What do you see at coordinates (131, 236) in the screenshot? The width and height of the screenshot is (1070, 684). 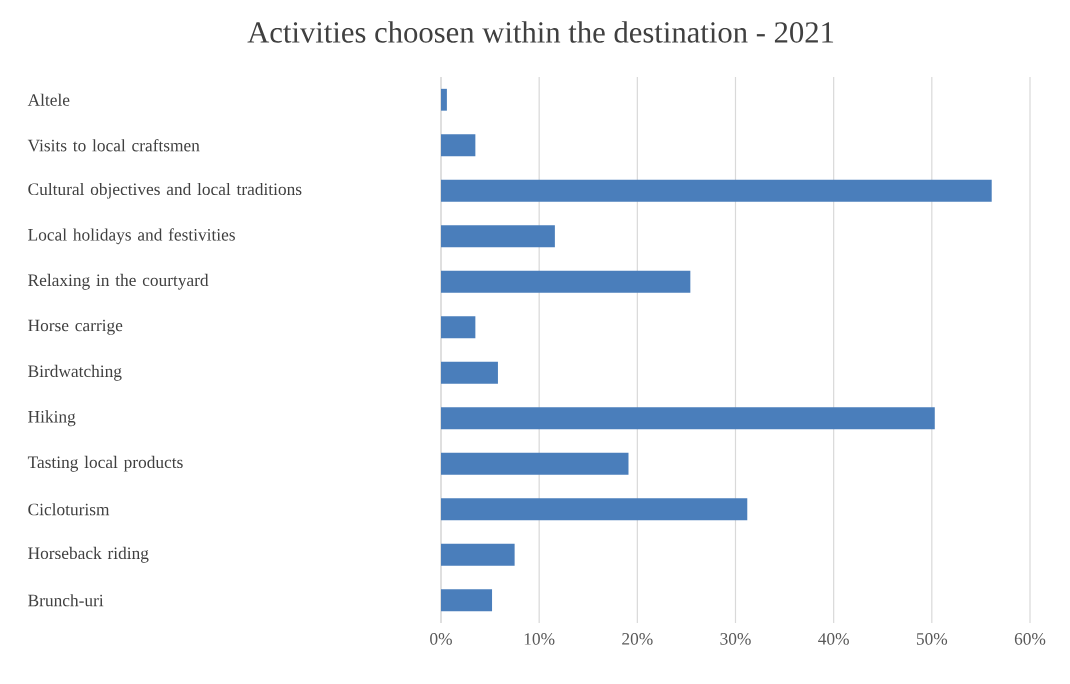 I see `y-tick-label: Local holidays and festivities` at bounding box center [131, 236].